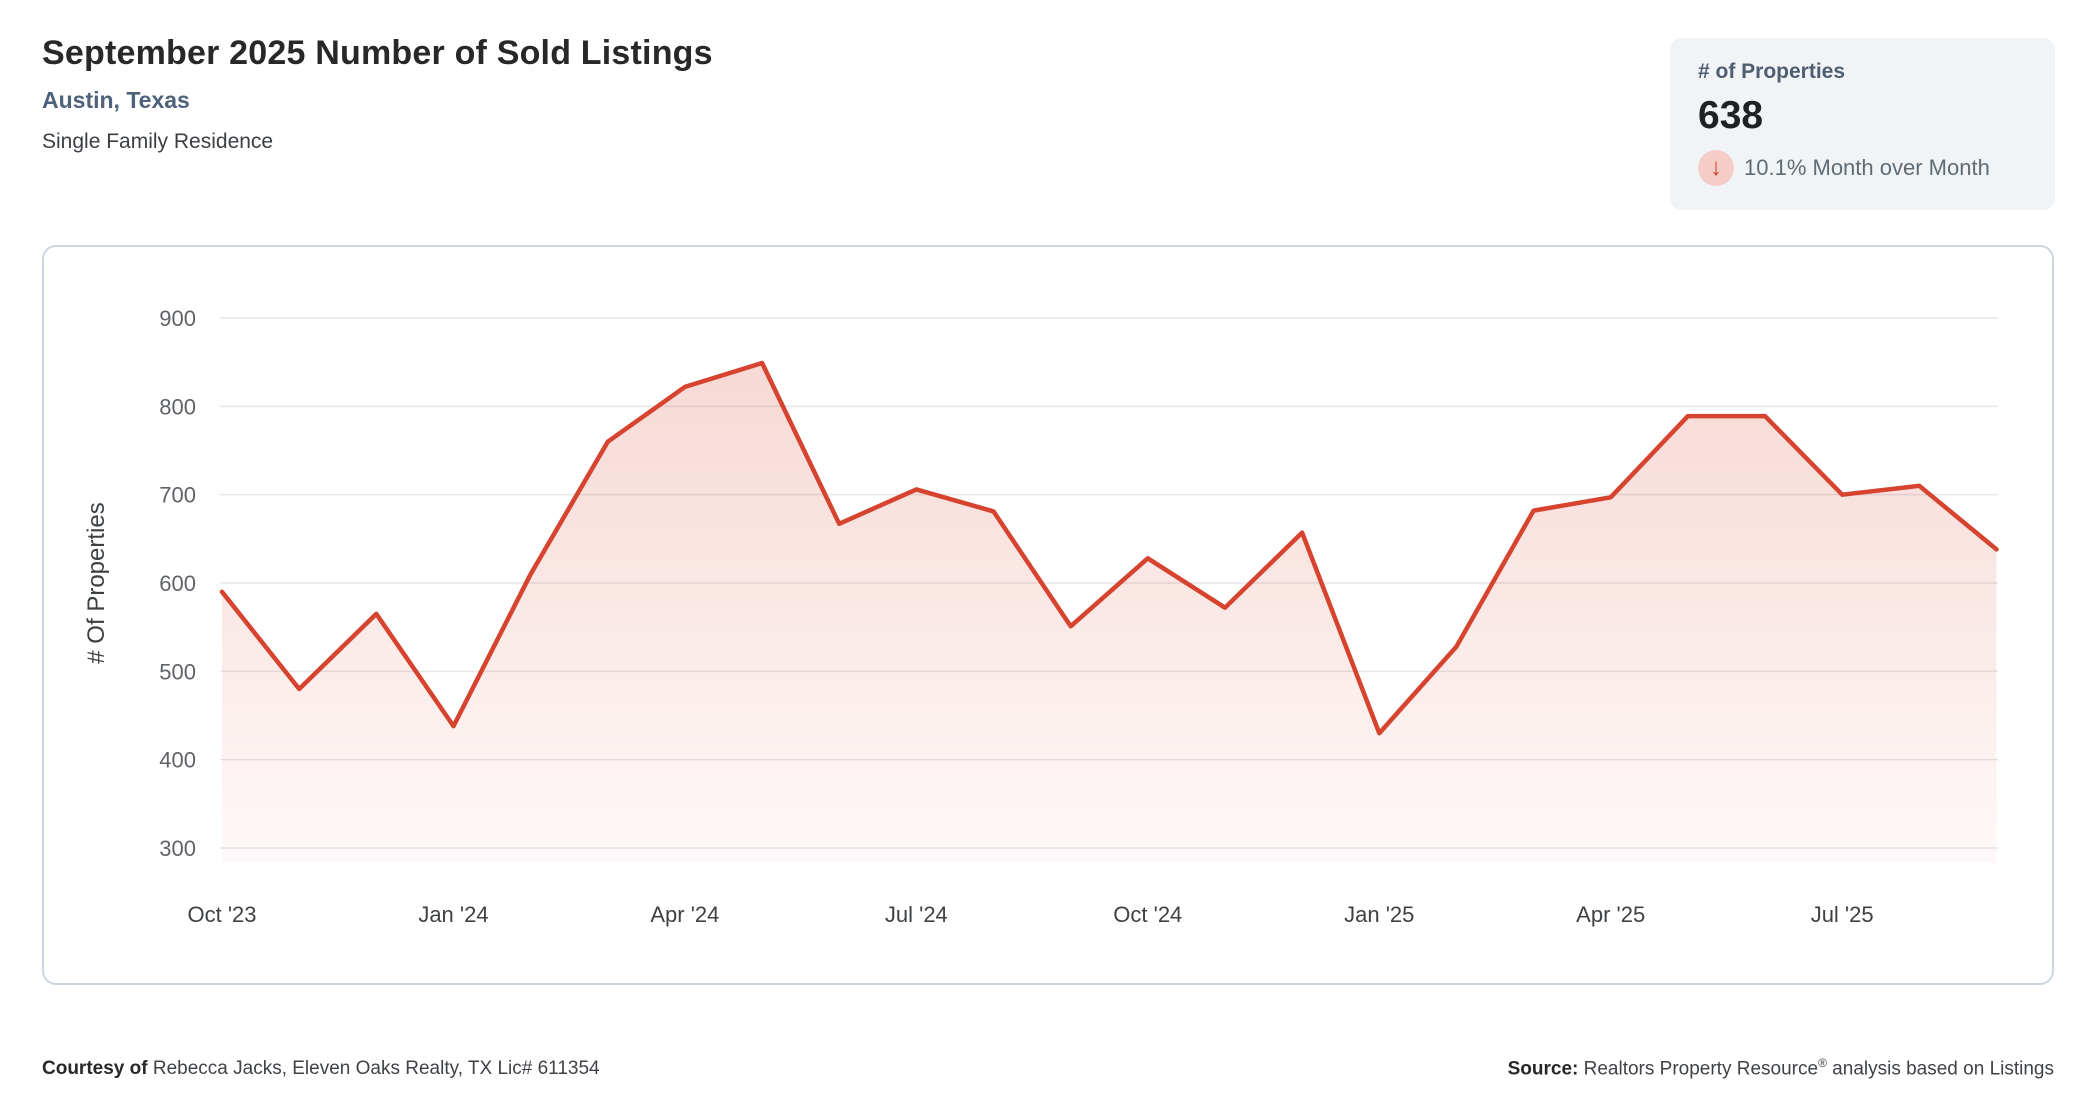  Describe the element at coordinates (1867, 167) in the screenshot. I see `month-over-month-text: 10.1% Month over Month` at that location.